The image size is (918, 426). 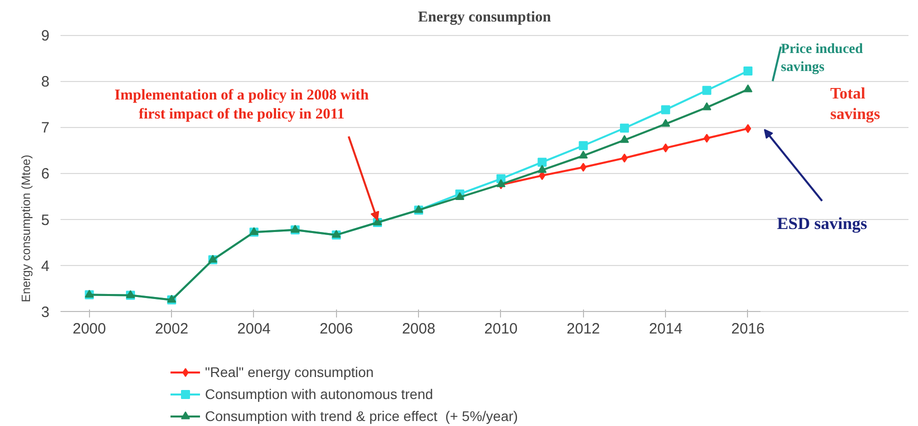 What do you see at coordinates (254, 329) in the screenshot?
I see `x-tick-label: 2004` at bounding box center [254, 329].